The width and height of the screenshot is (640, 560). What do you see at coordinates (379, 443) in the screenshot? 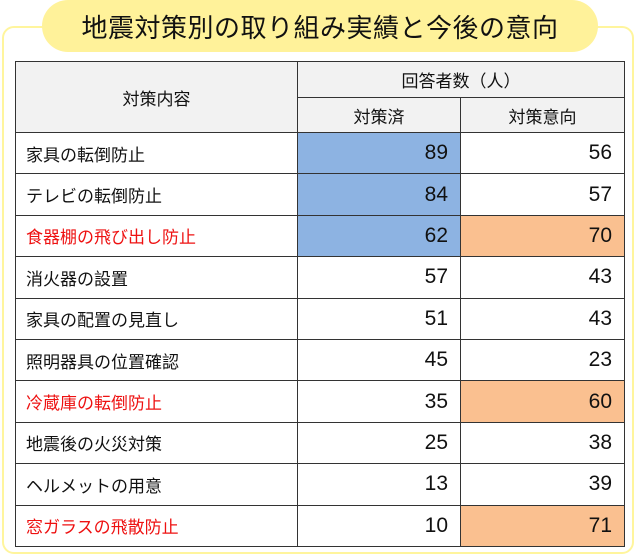
I see `done-count: 25` at bounding box center [379, 443].